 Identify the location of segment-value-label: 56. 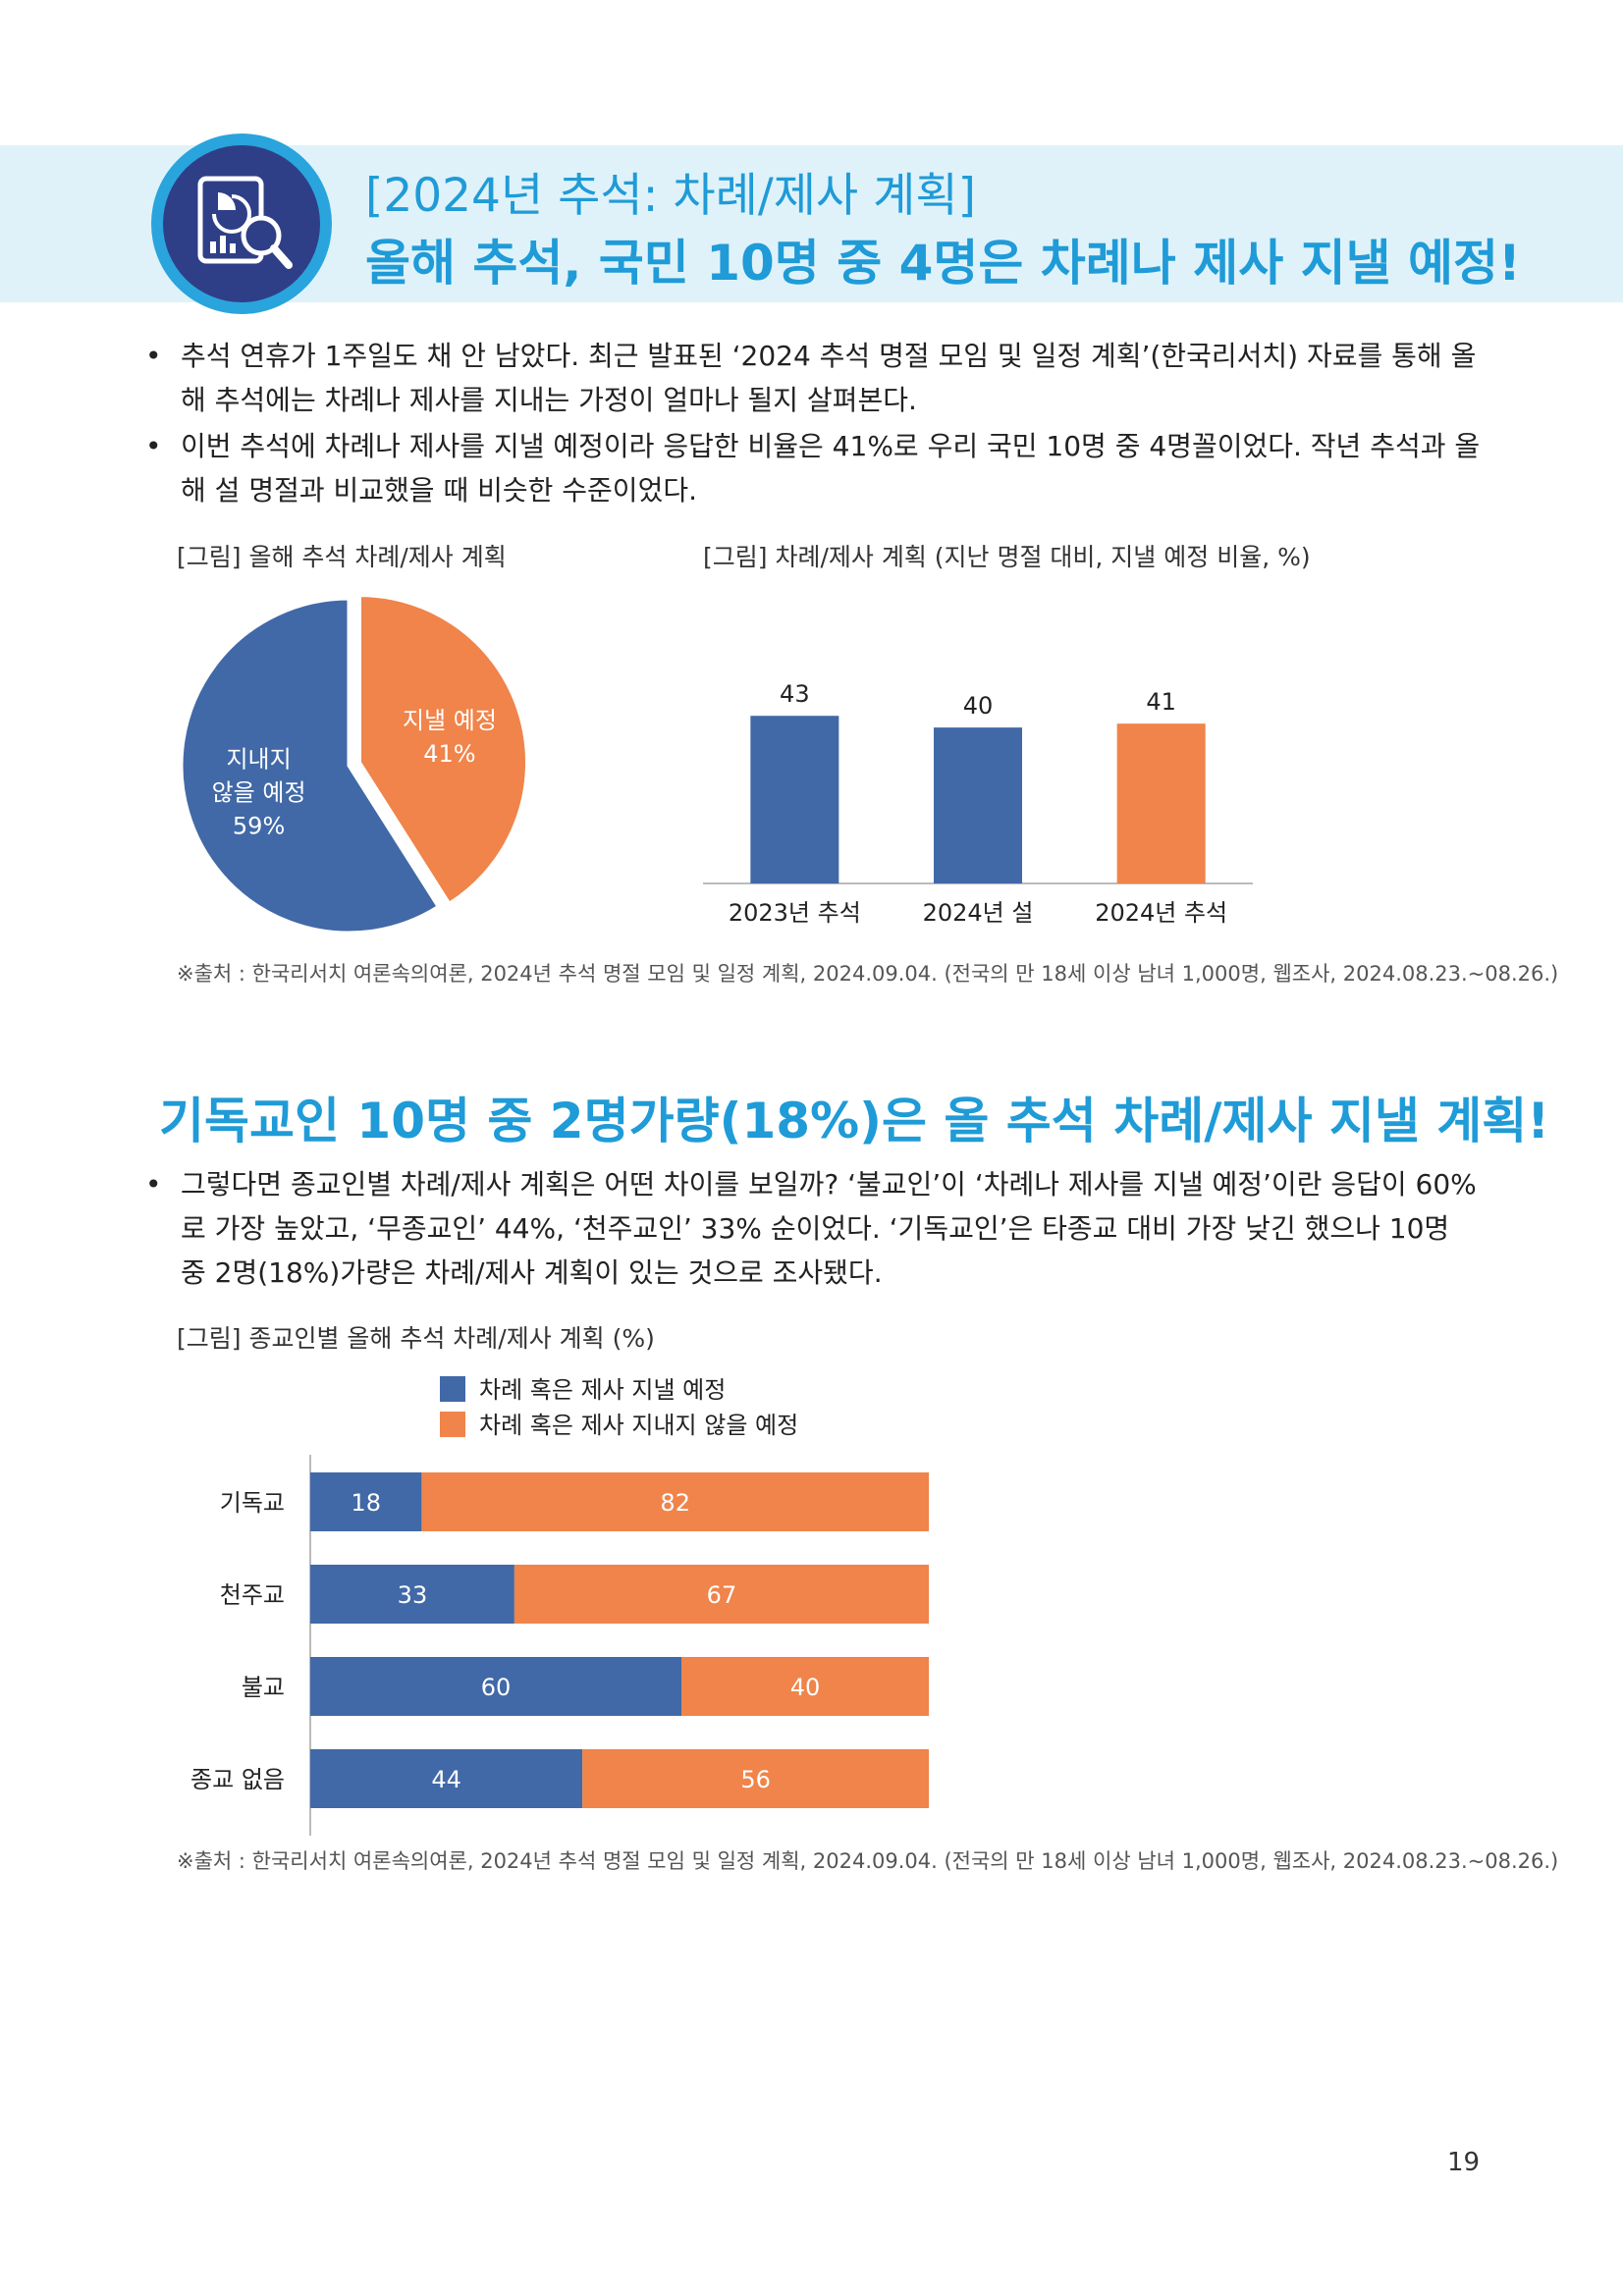
(755, 1779).